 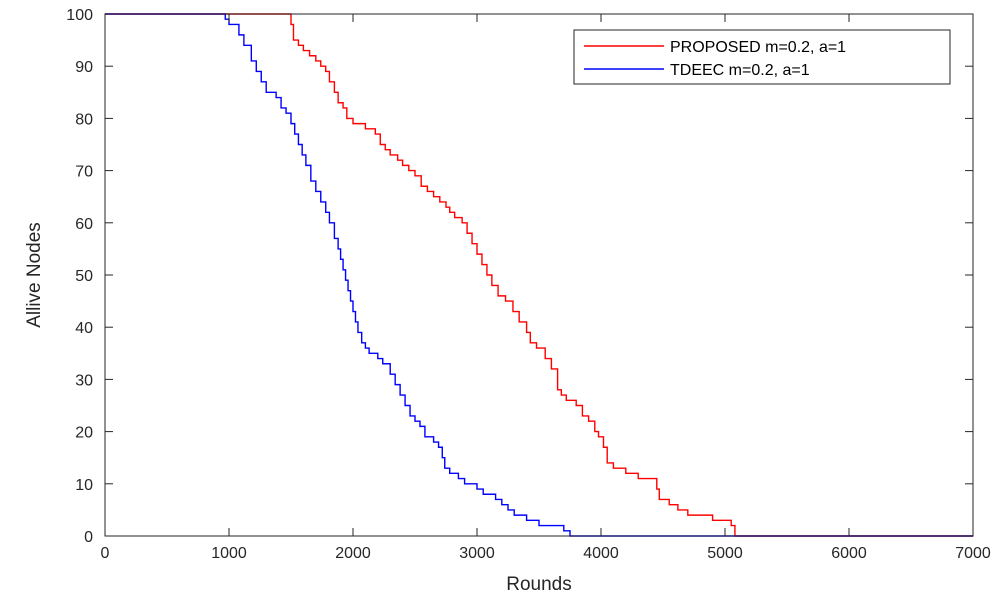 I want to click on legend-box, so click(x=762, y=57).